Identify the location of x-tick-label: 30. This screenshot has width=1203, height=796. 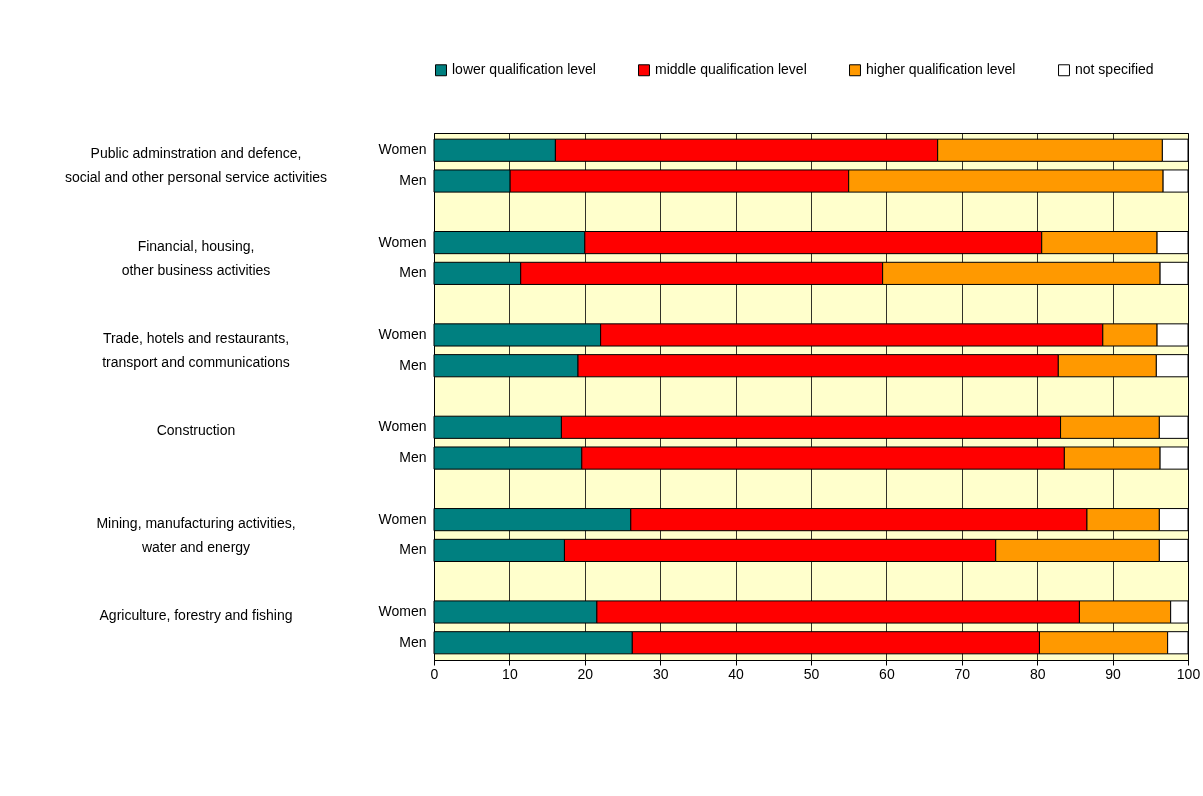
(660, 673).